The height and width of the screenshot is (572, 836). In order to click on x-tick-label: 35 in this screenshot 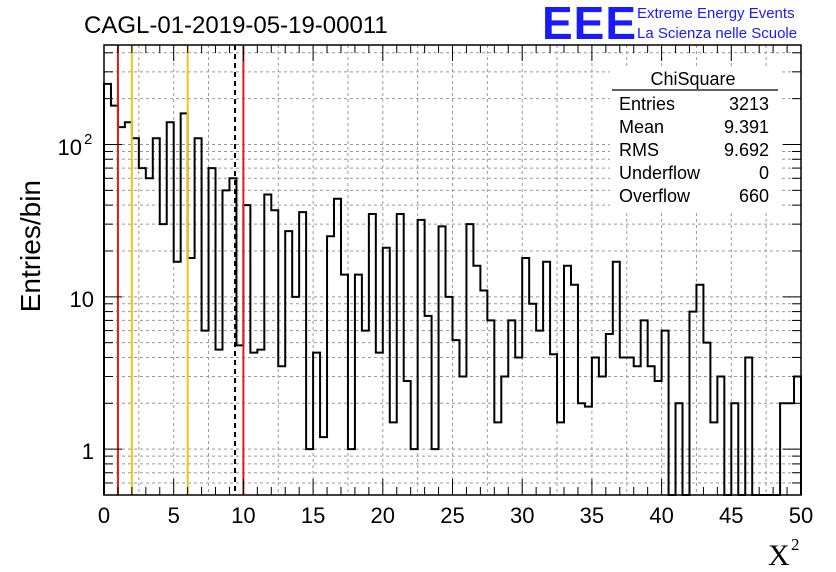, I will do `click(592, 515)`.